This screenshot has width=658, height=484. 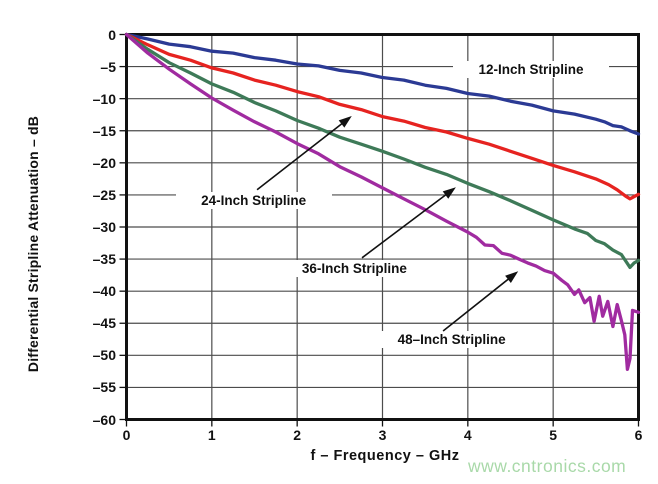 I want to click on curve-label-12-inch-stripline: 12-Inch Stripline, so click(x=530, y=69).